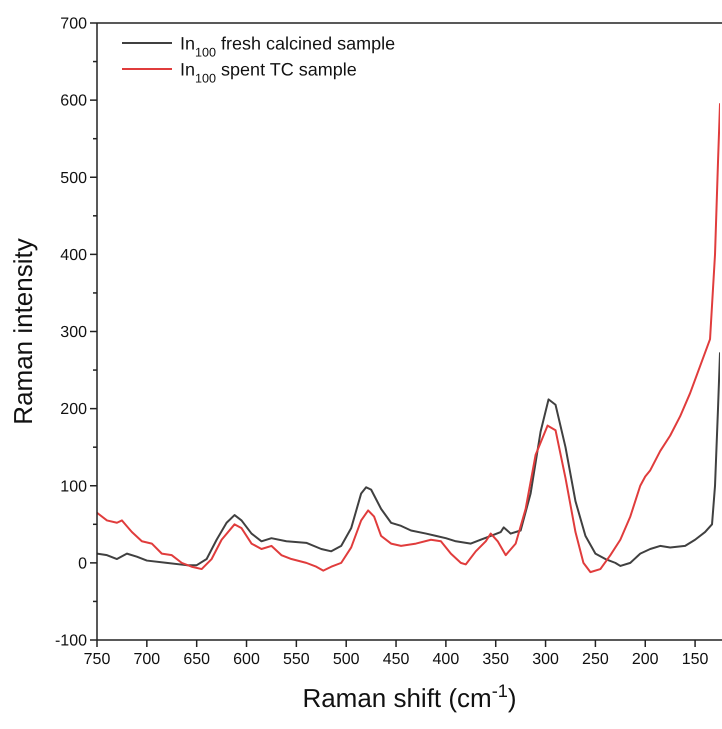 Image resolution: width=722 pixels, height=729 pixels. What do you see at coordinates (496, 659) in the screenshot?
I see `x-tick-label: 350` at bounding box center [496, 659].